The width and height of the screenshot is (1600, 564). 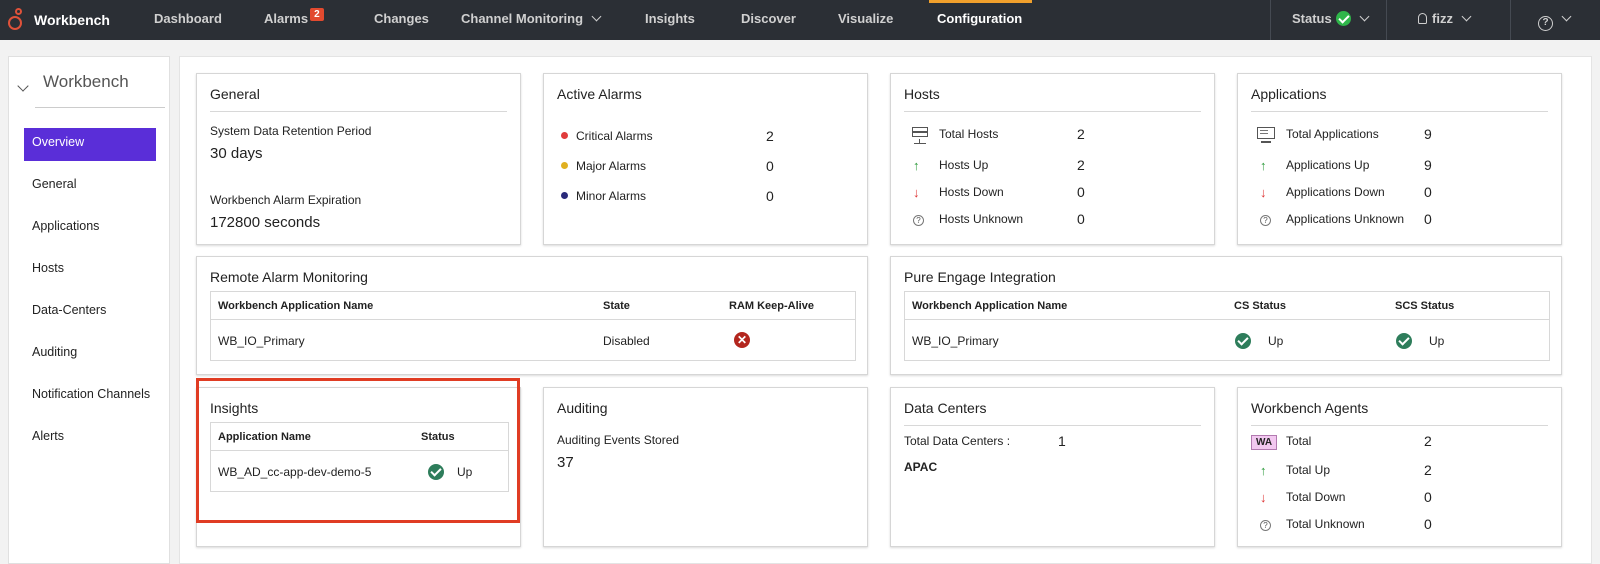 I want to click on card-title: Active Alarms, so click(x=599, y=94).